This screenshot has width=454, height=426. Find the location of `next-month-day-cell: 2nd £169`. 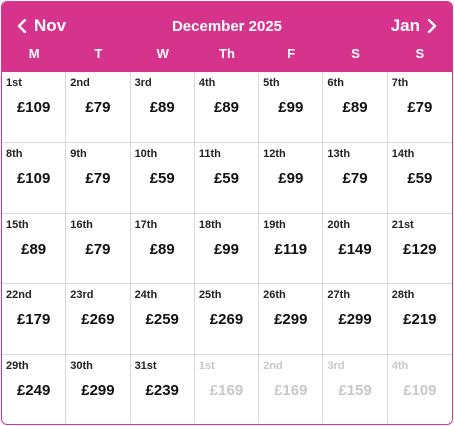

next-month-day-cell: 2nd £169 is located at coordinates (291, 389).